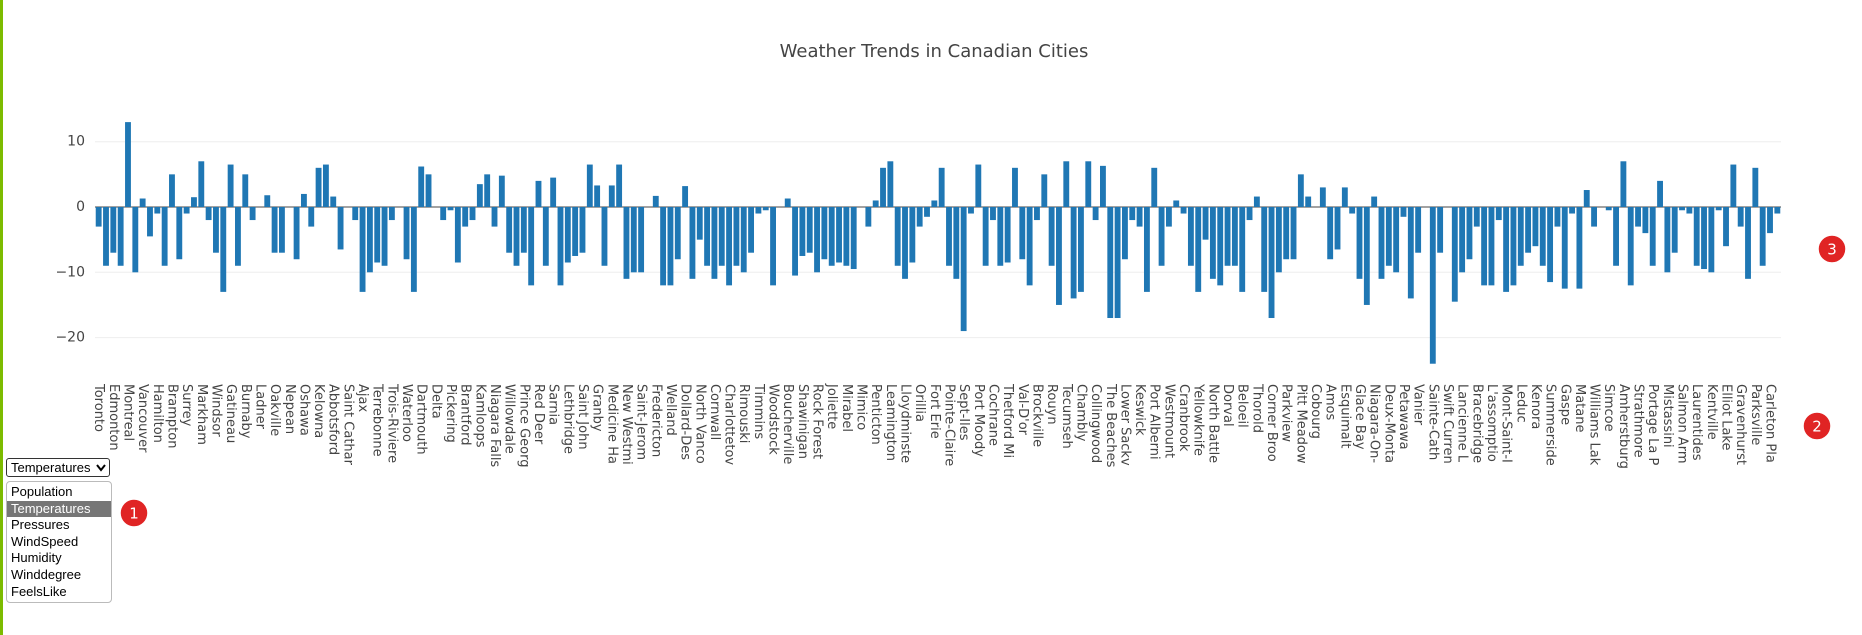 This screenshot has height=635, width=1862. Describe the element at coordinates (318, 411) in the screenshot. I see `x-tick-label: Kelowna` at that location.